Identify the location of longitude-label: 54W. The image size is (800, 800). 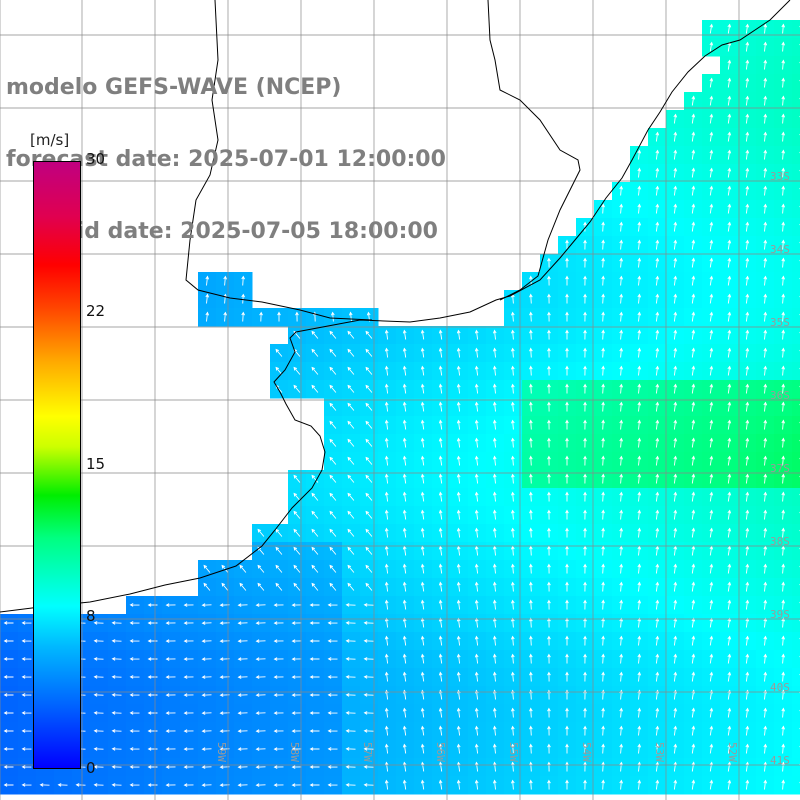
(586, 752).